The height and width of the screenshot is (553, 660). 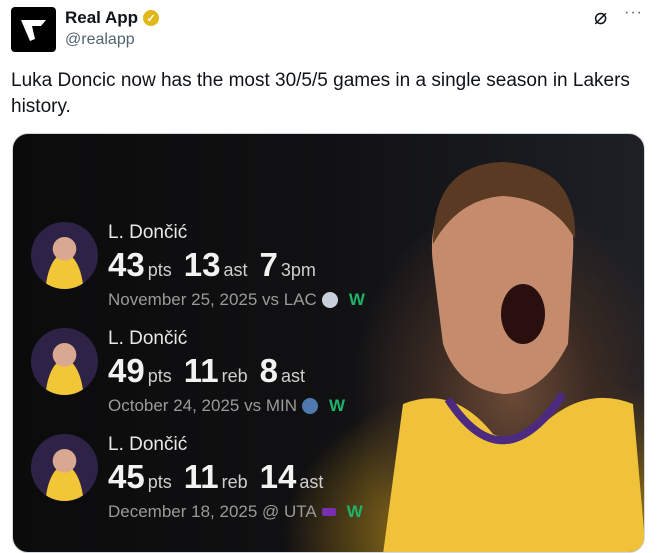 I want to click on stat-line: 49 pts 11 reb 8 ast, so click(x=212, y=371).